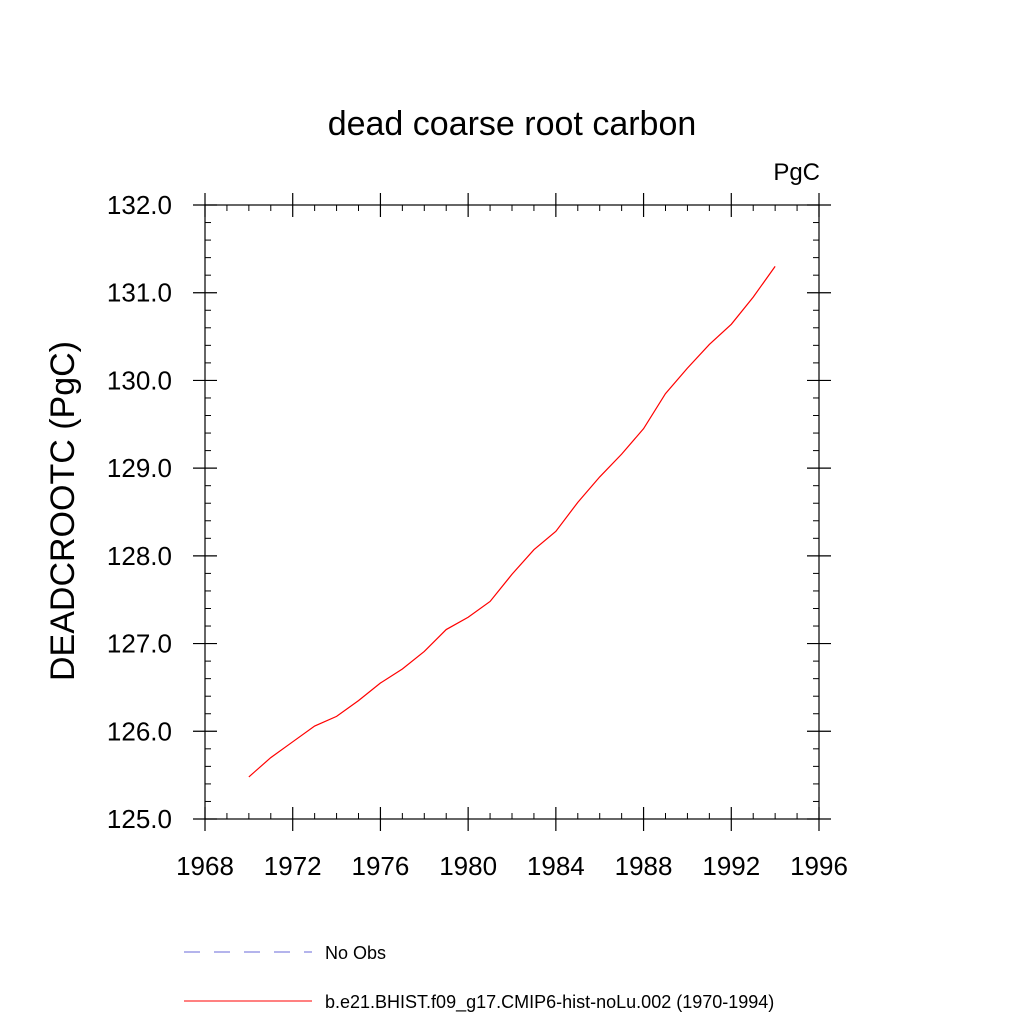  What do you see at coordinates (468, 866) in the screenshot?
I see `x-tick-label: 1980` at bounding box center [468, 866].